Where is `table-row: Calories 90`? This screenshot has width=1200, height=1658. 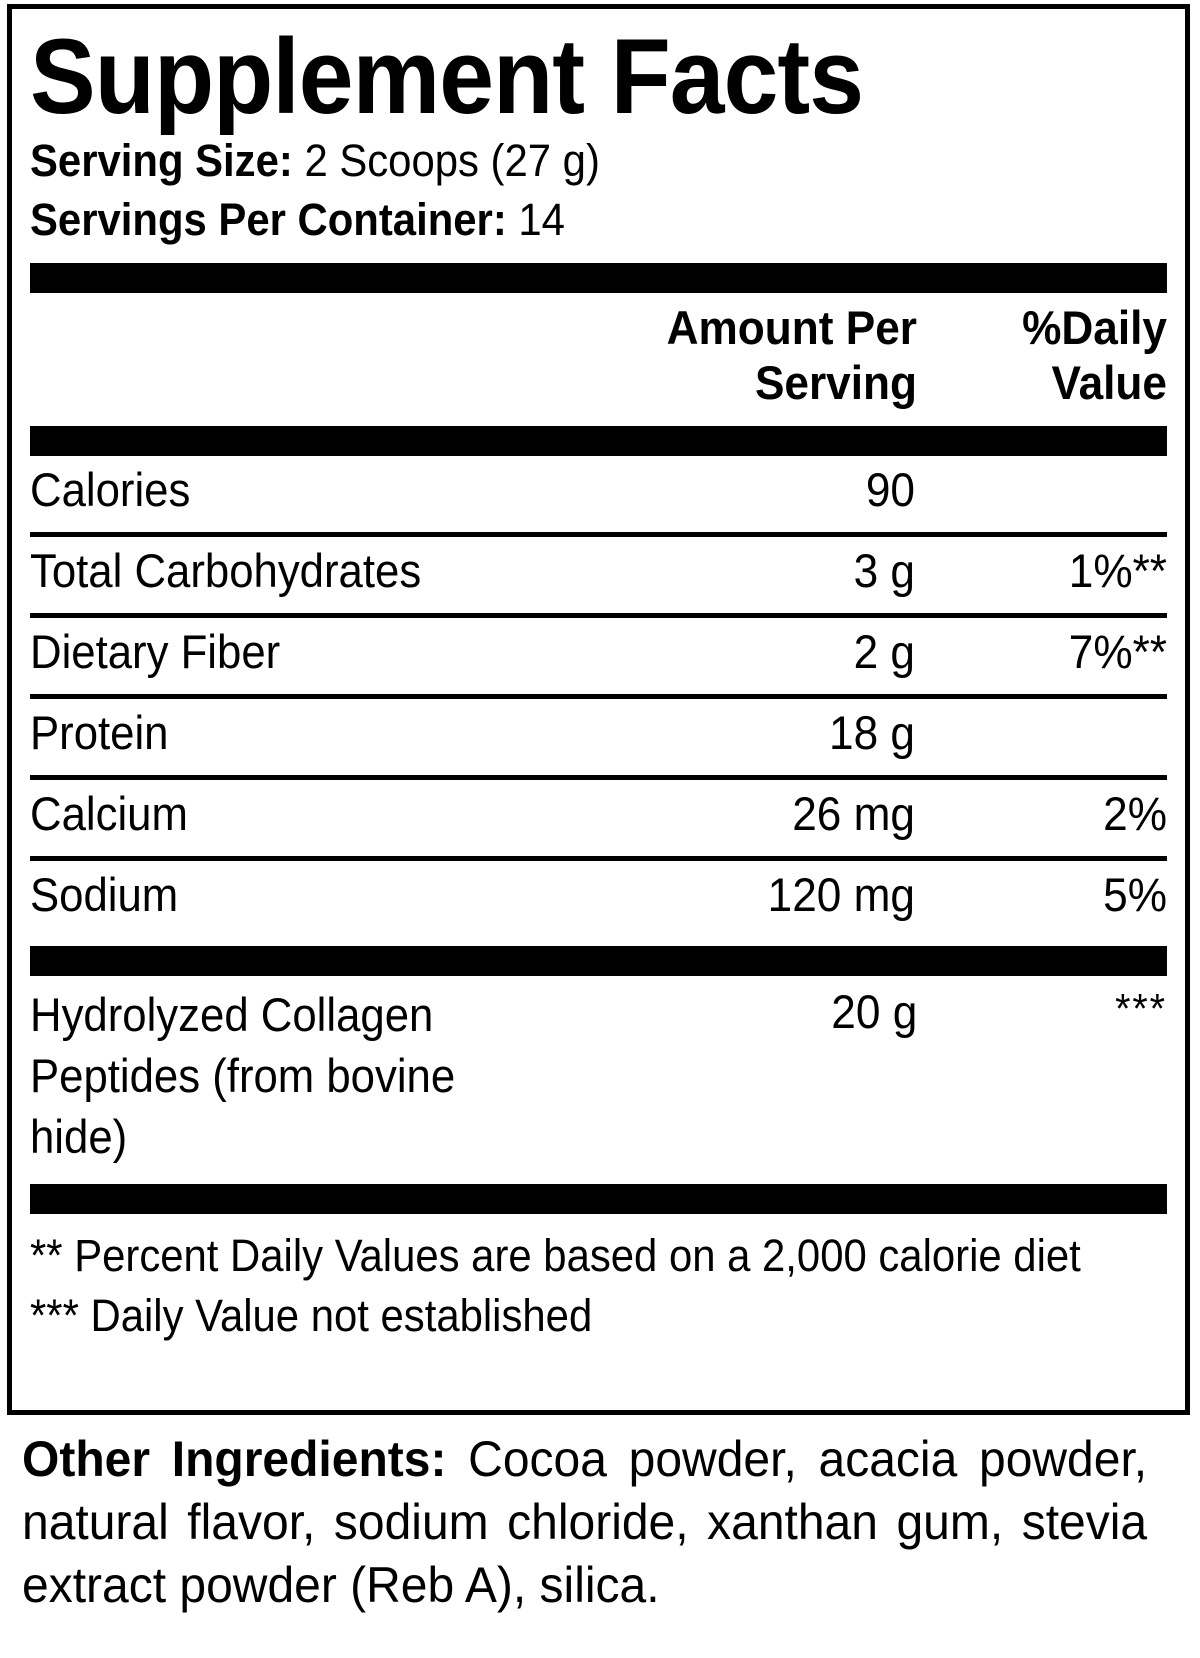
table-row: Calories 90 is located at coordinates (598, 494).